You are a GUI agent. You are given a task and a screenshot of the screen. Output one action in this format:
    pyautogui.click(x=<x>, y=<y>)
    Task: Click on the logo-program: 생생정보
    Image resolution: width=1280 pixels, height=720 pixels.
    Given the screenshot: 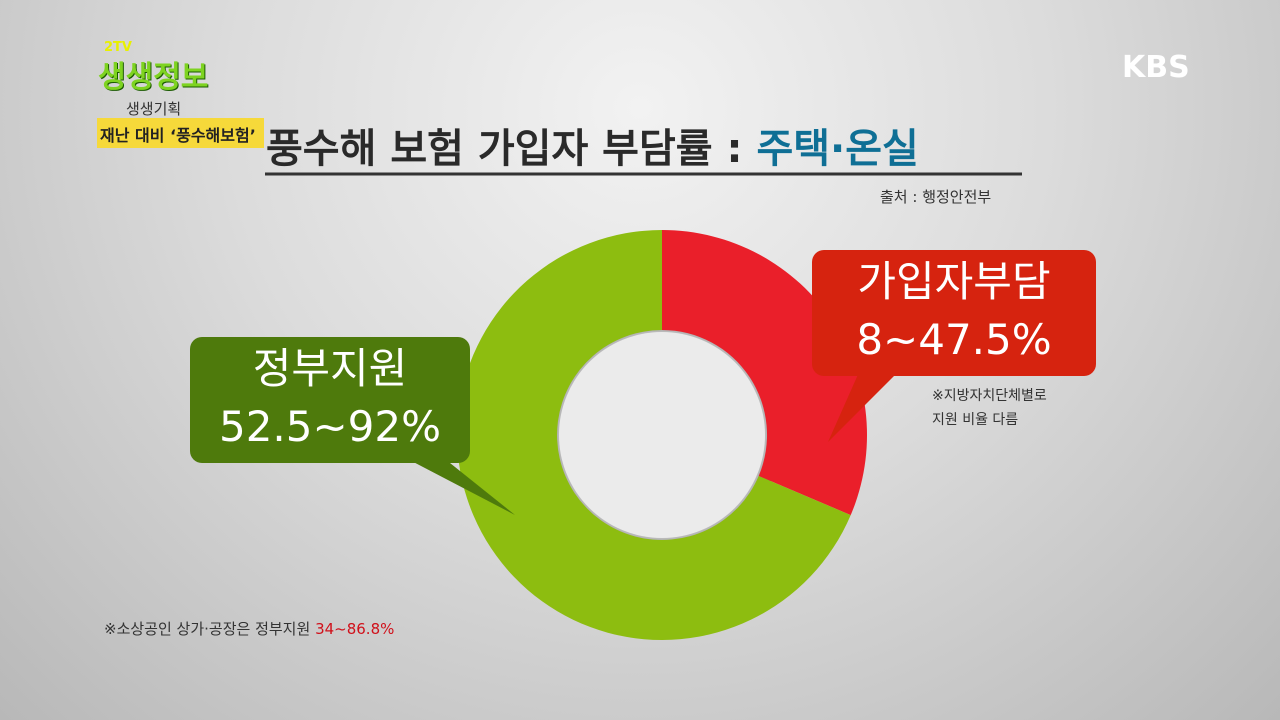 What is the action you would take?
    pyautogui.click(x=153, y=77)
    